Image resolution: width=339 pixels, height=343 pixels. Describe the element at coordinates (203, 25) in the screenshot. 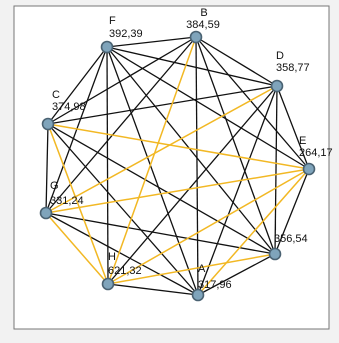

I see `node-B-value: 384,59` at that location.